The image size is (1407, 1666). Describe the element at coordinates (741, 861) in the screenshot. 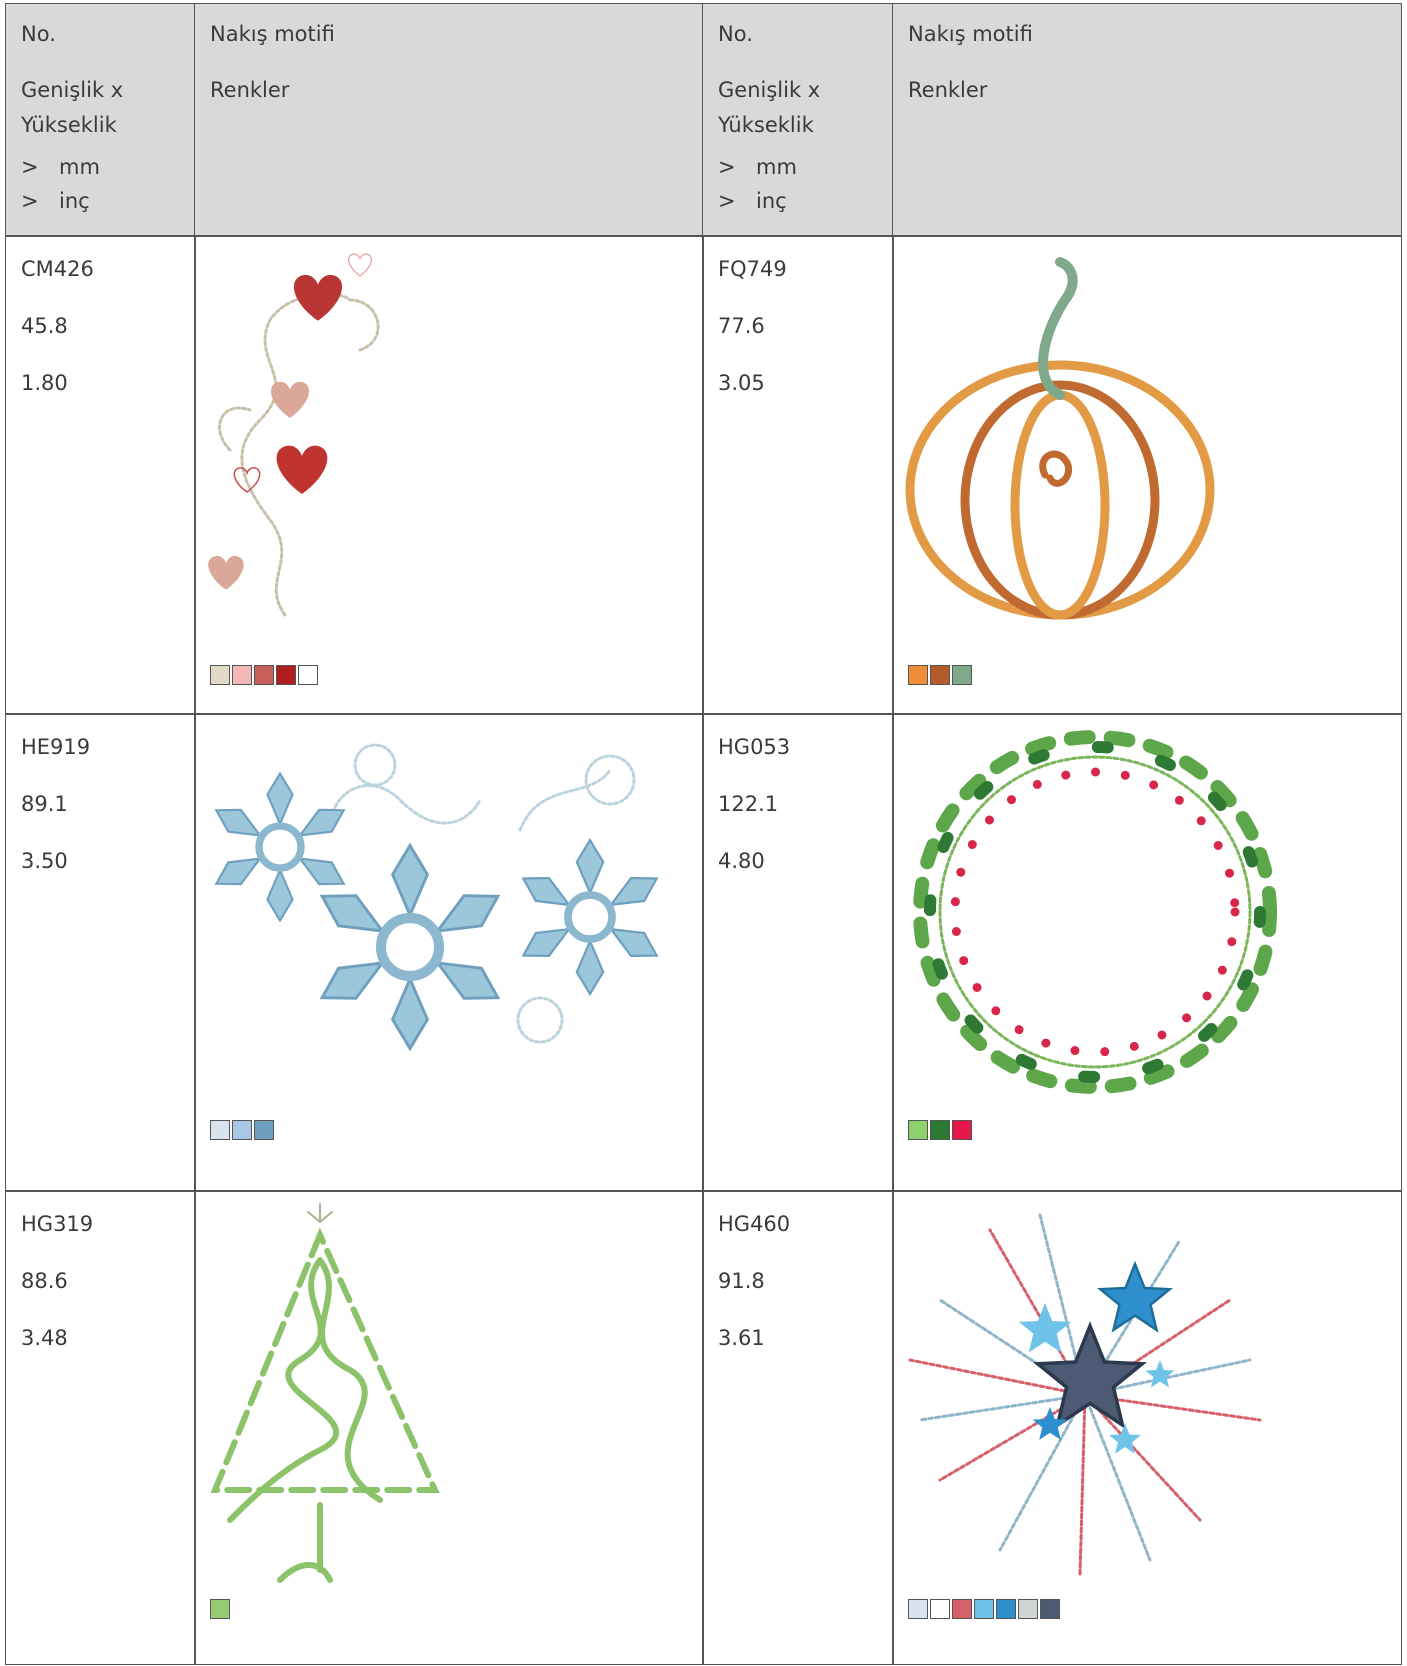

I see `entry-inch: 4.80` at that location.